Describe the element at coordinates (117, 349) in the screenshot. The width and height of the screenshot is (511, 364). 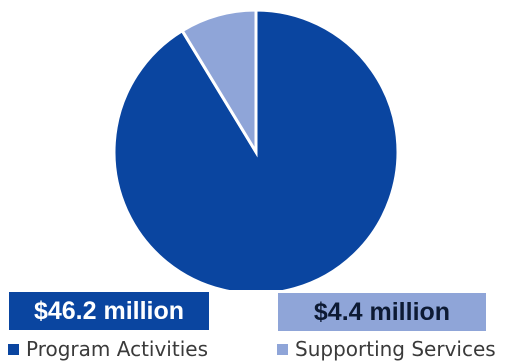
I see `legend-label-program-activities: Program Activities` at that location.